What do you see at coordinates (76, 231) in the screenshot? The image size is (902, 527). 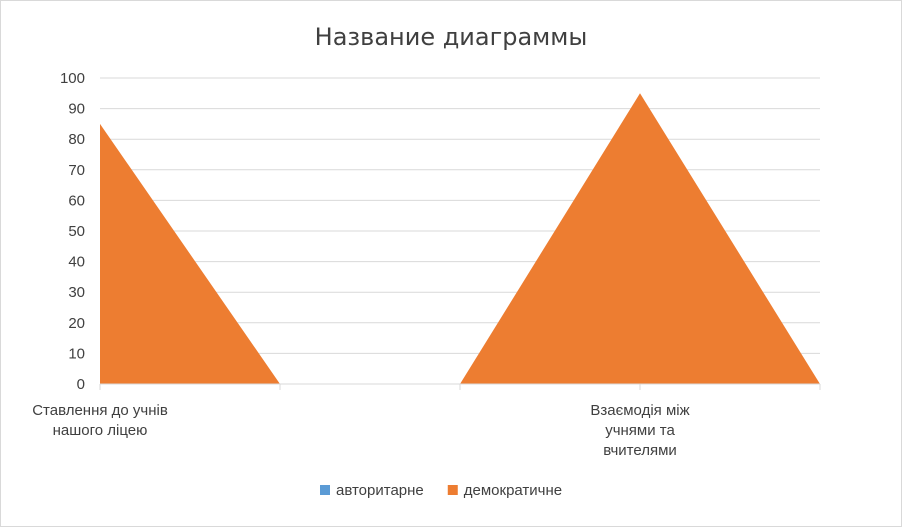 I see `y-tick-label: 50` at bounding box center [76, 231].